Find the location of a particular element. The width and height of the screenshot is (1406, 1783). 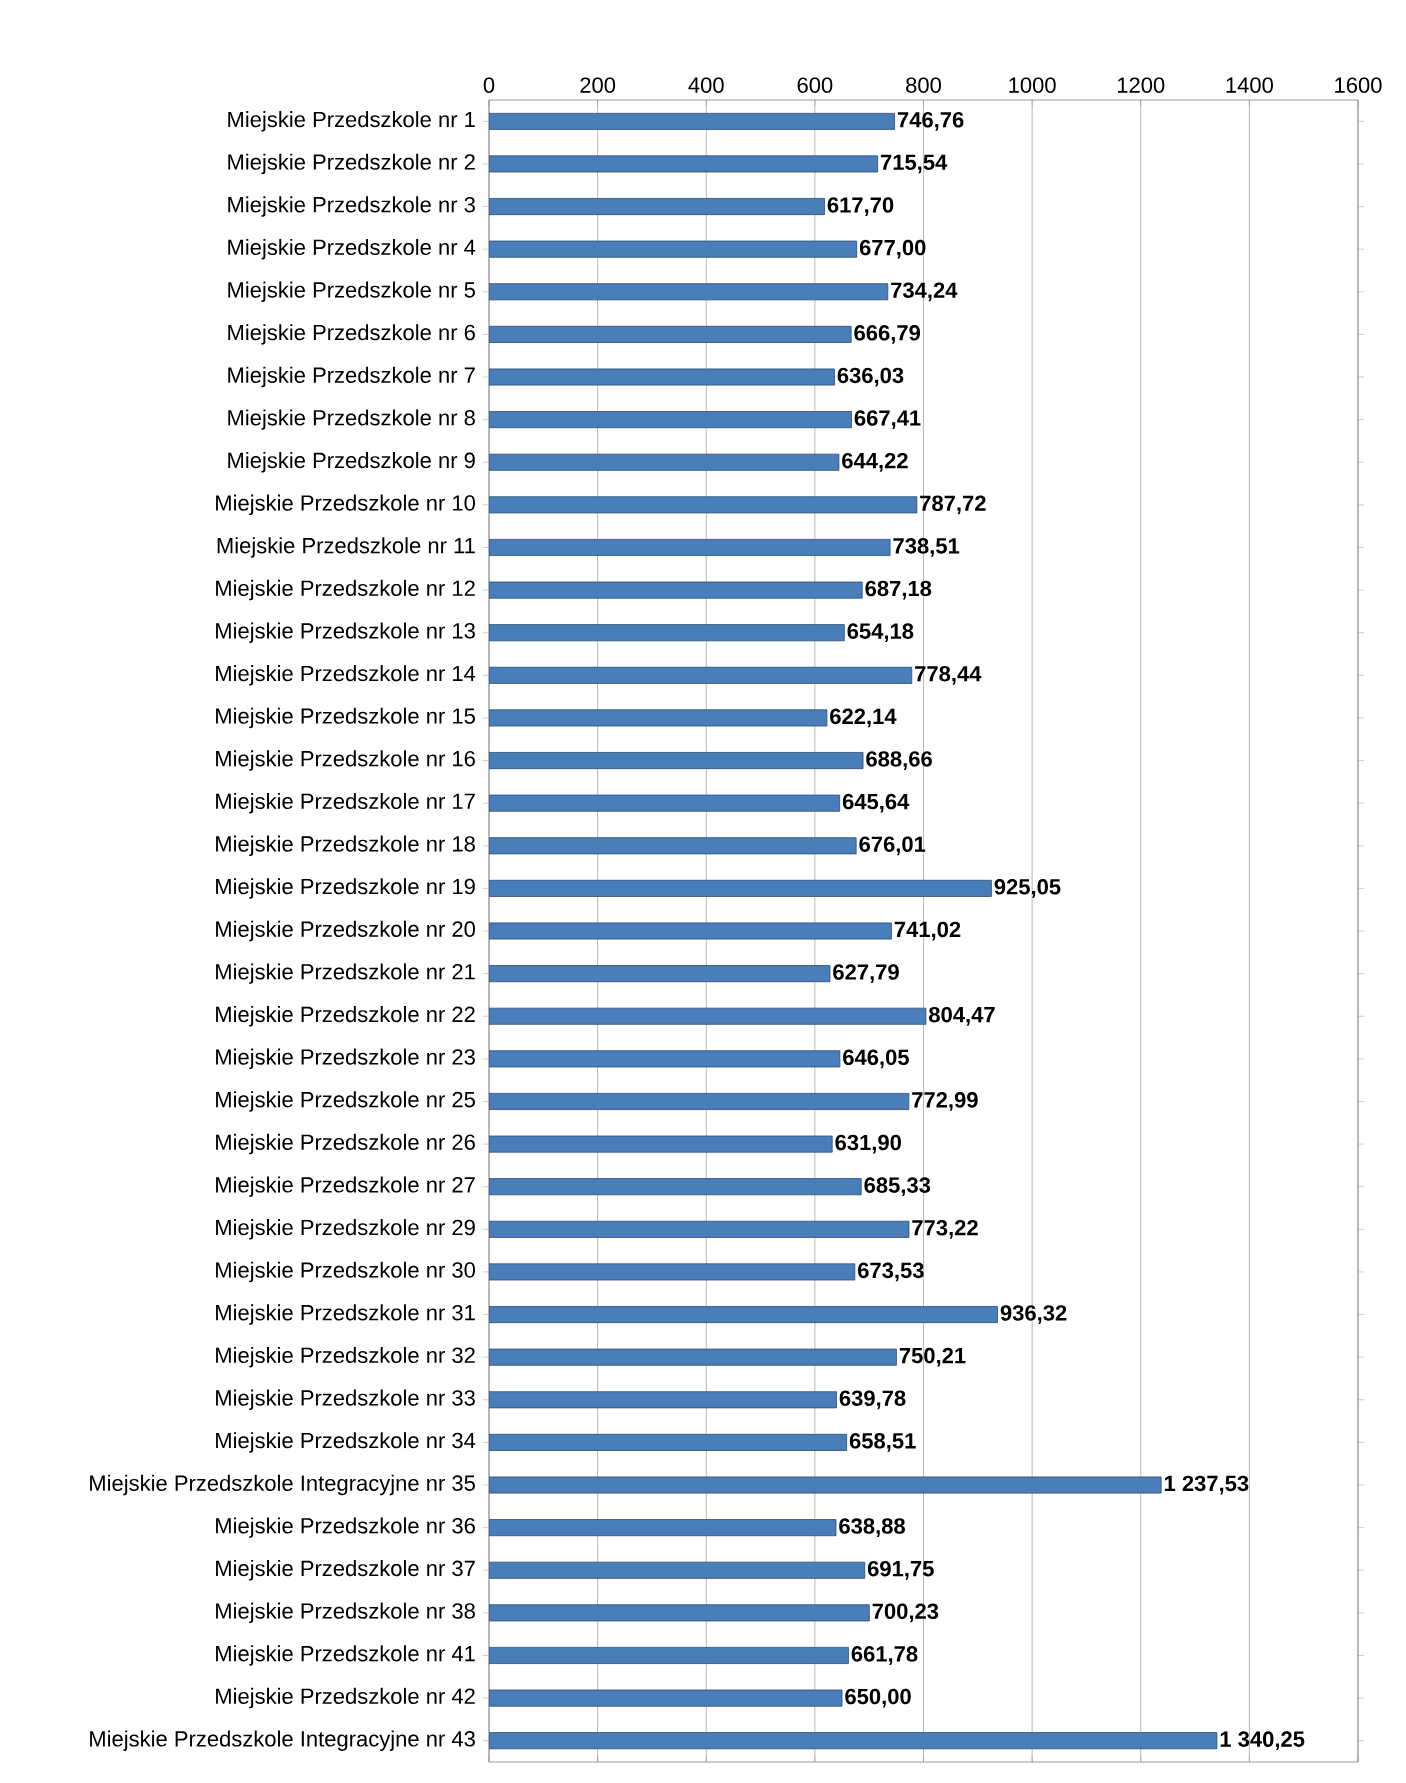

y-tick-label: Miejskie Przedszkole nr 33 is located at coordinates (345, 1400).